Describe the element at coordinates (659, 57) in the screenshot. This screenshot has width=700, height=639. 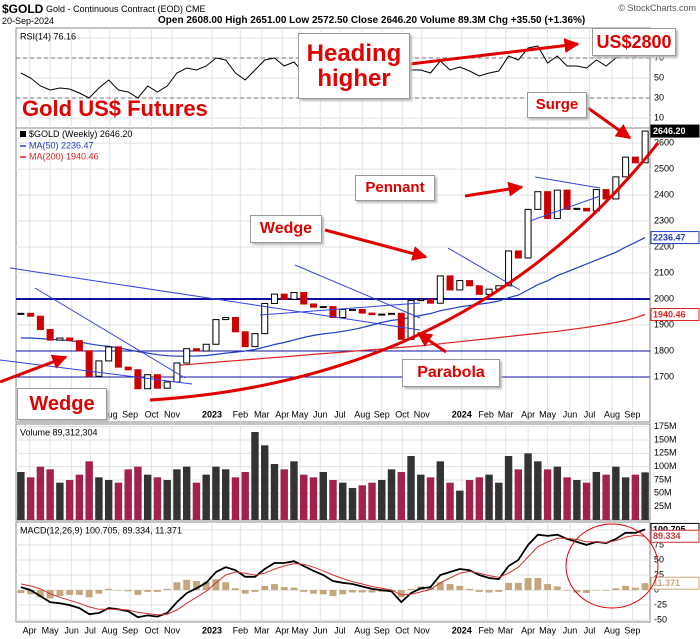
I see `y-tick-label: 70` at that location.